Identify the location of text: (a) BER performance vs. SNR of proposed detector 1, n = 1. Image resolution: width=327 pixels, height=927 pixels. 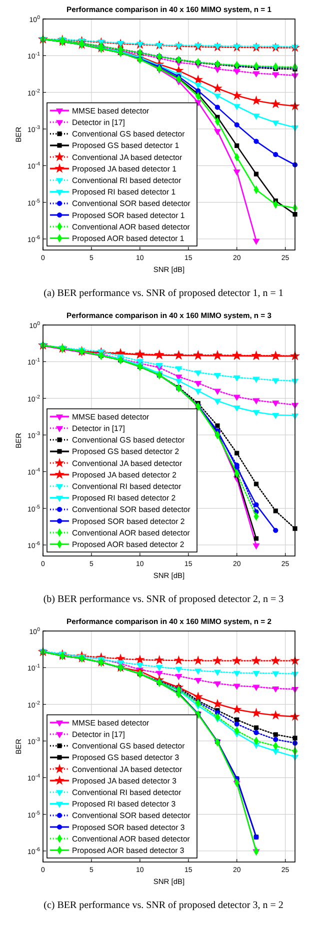
(164, 293).